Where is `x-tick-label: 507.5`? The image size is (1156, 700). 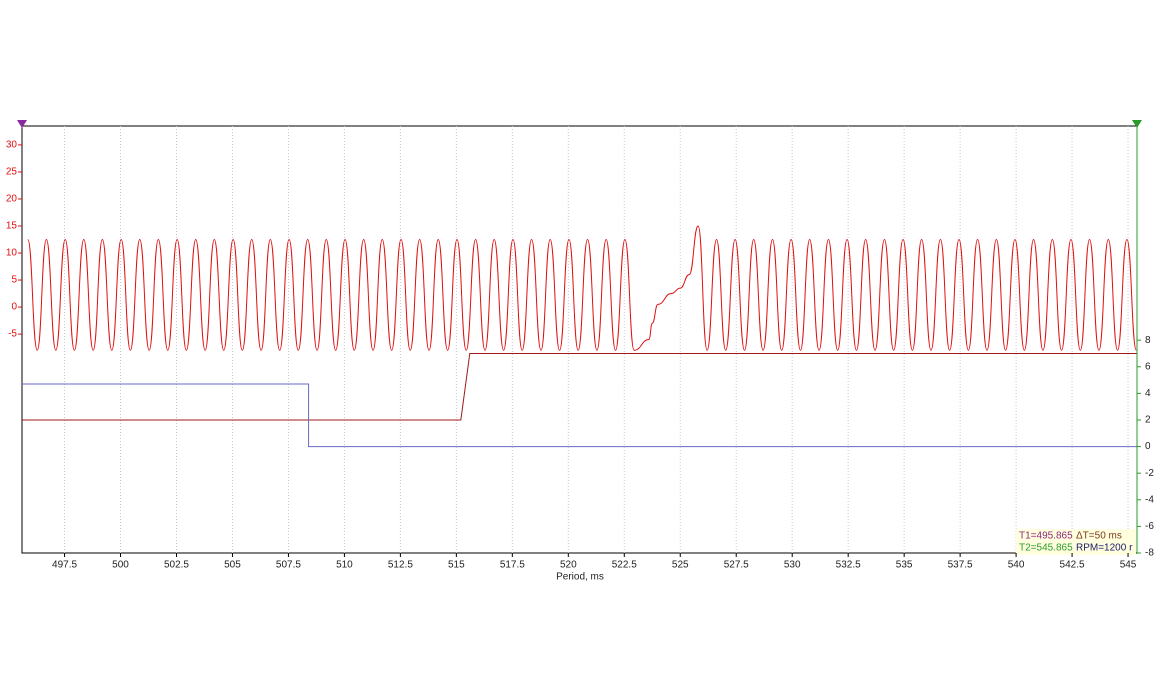
x-tick-label: 507.5 is located at coordinates (288, 565).